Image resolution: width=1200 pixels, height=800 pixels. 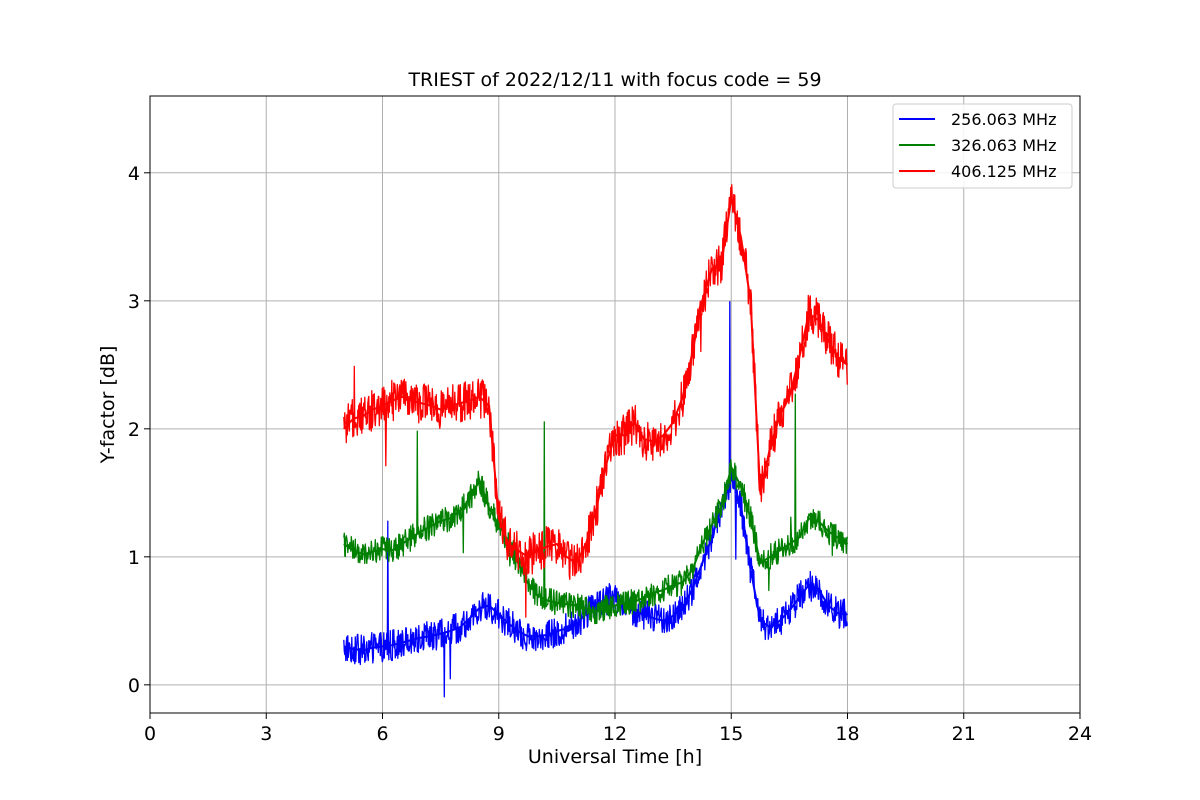 I want to click on x-tick-label: 15, so click(x=731, y=734).